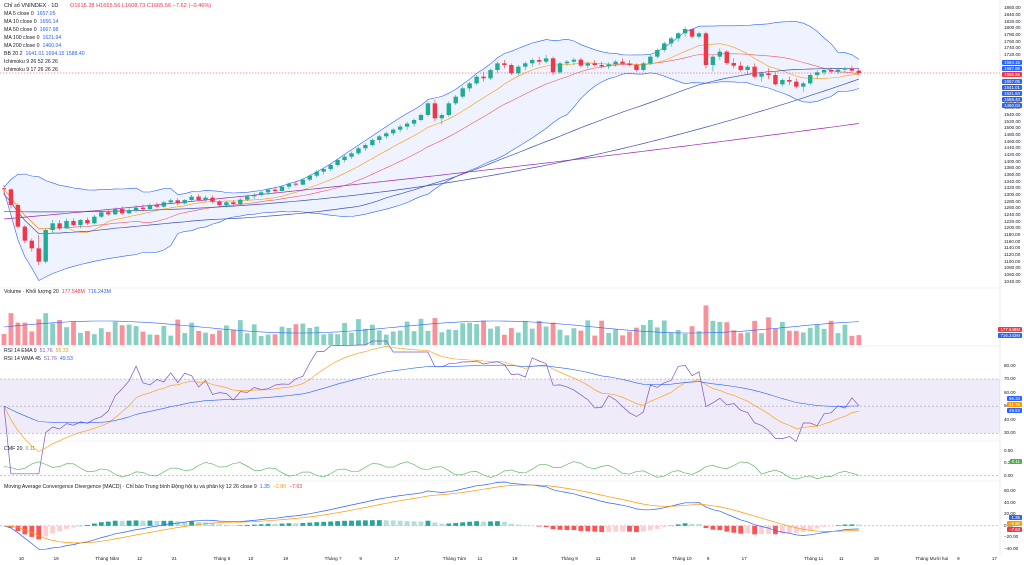  I want to click on time-tick-label: 17, so click(397, 558).